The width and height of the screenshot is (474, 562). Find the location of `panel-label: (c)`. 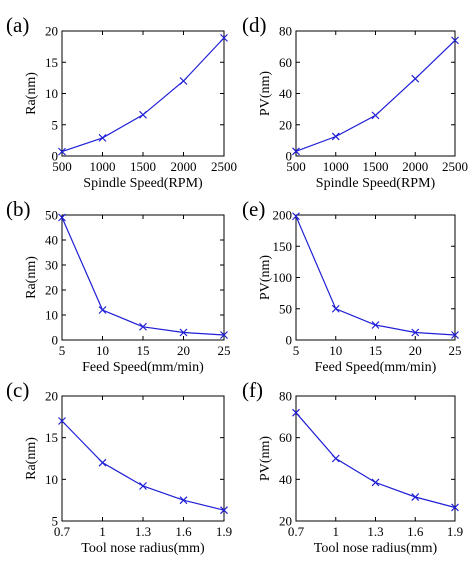

panel-label: (c) is located at coordinates (17, 390).